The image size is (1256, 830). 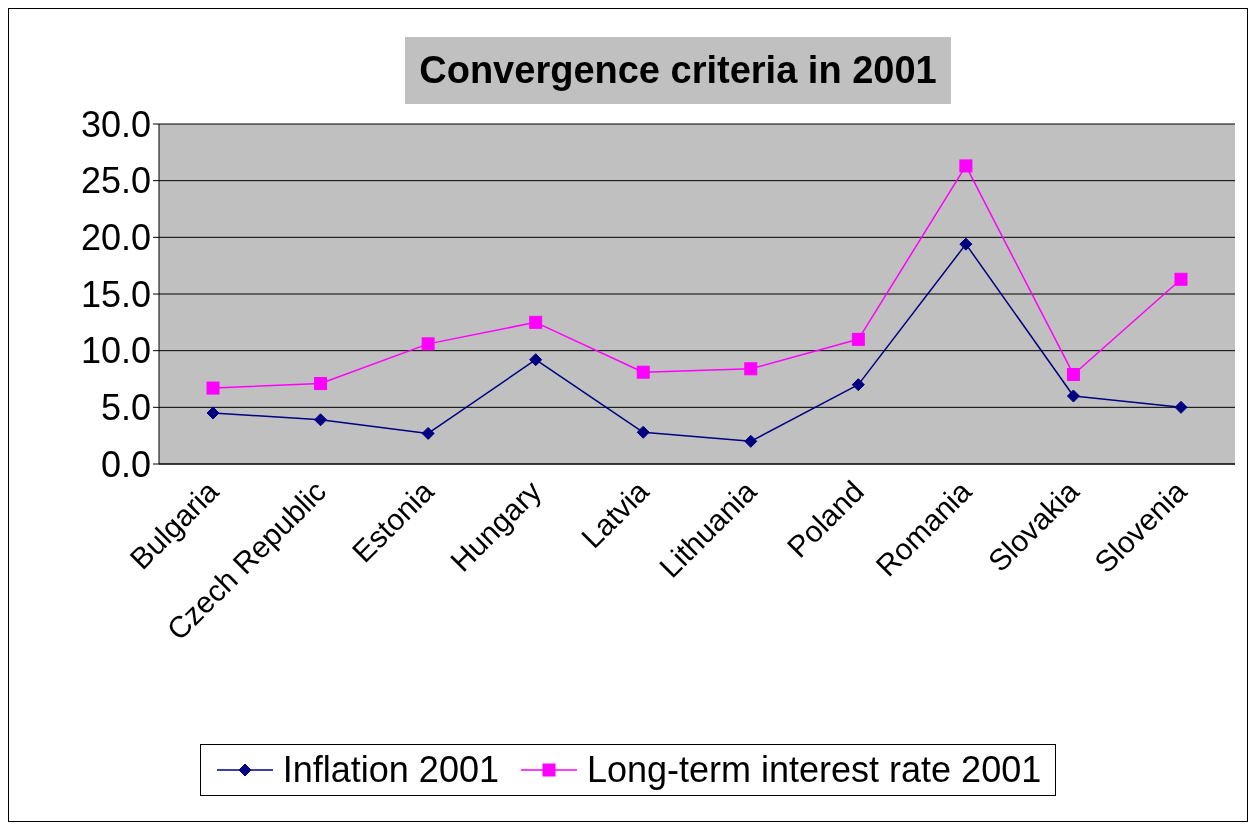 I want to click on y-tick-label: 30.0, so click(x=115, y=124).